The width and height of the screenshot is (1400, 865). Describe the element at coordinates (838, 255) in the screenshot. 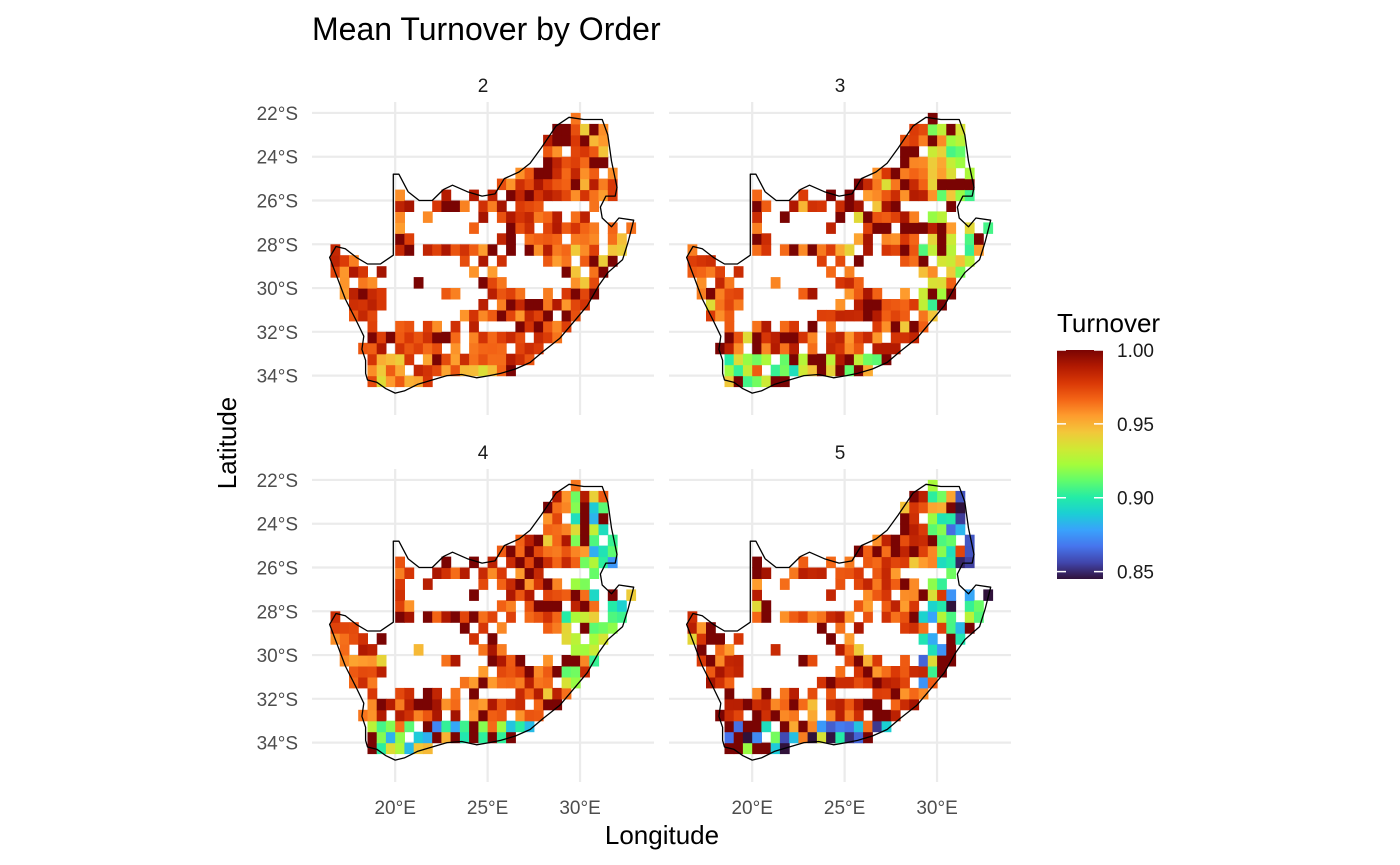

I see `country-outline` at that location.